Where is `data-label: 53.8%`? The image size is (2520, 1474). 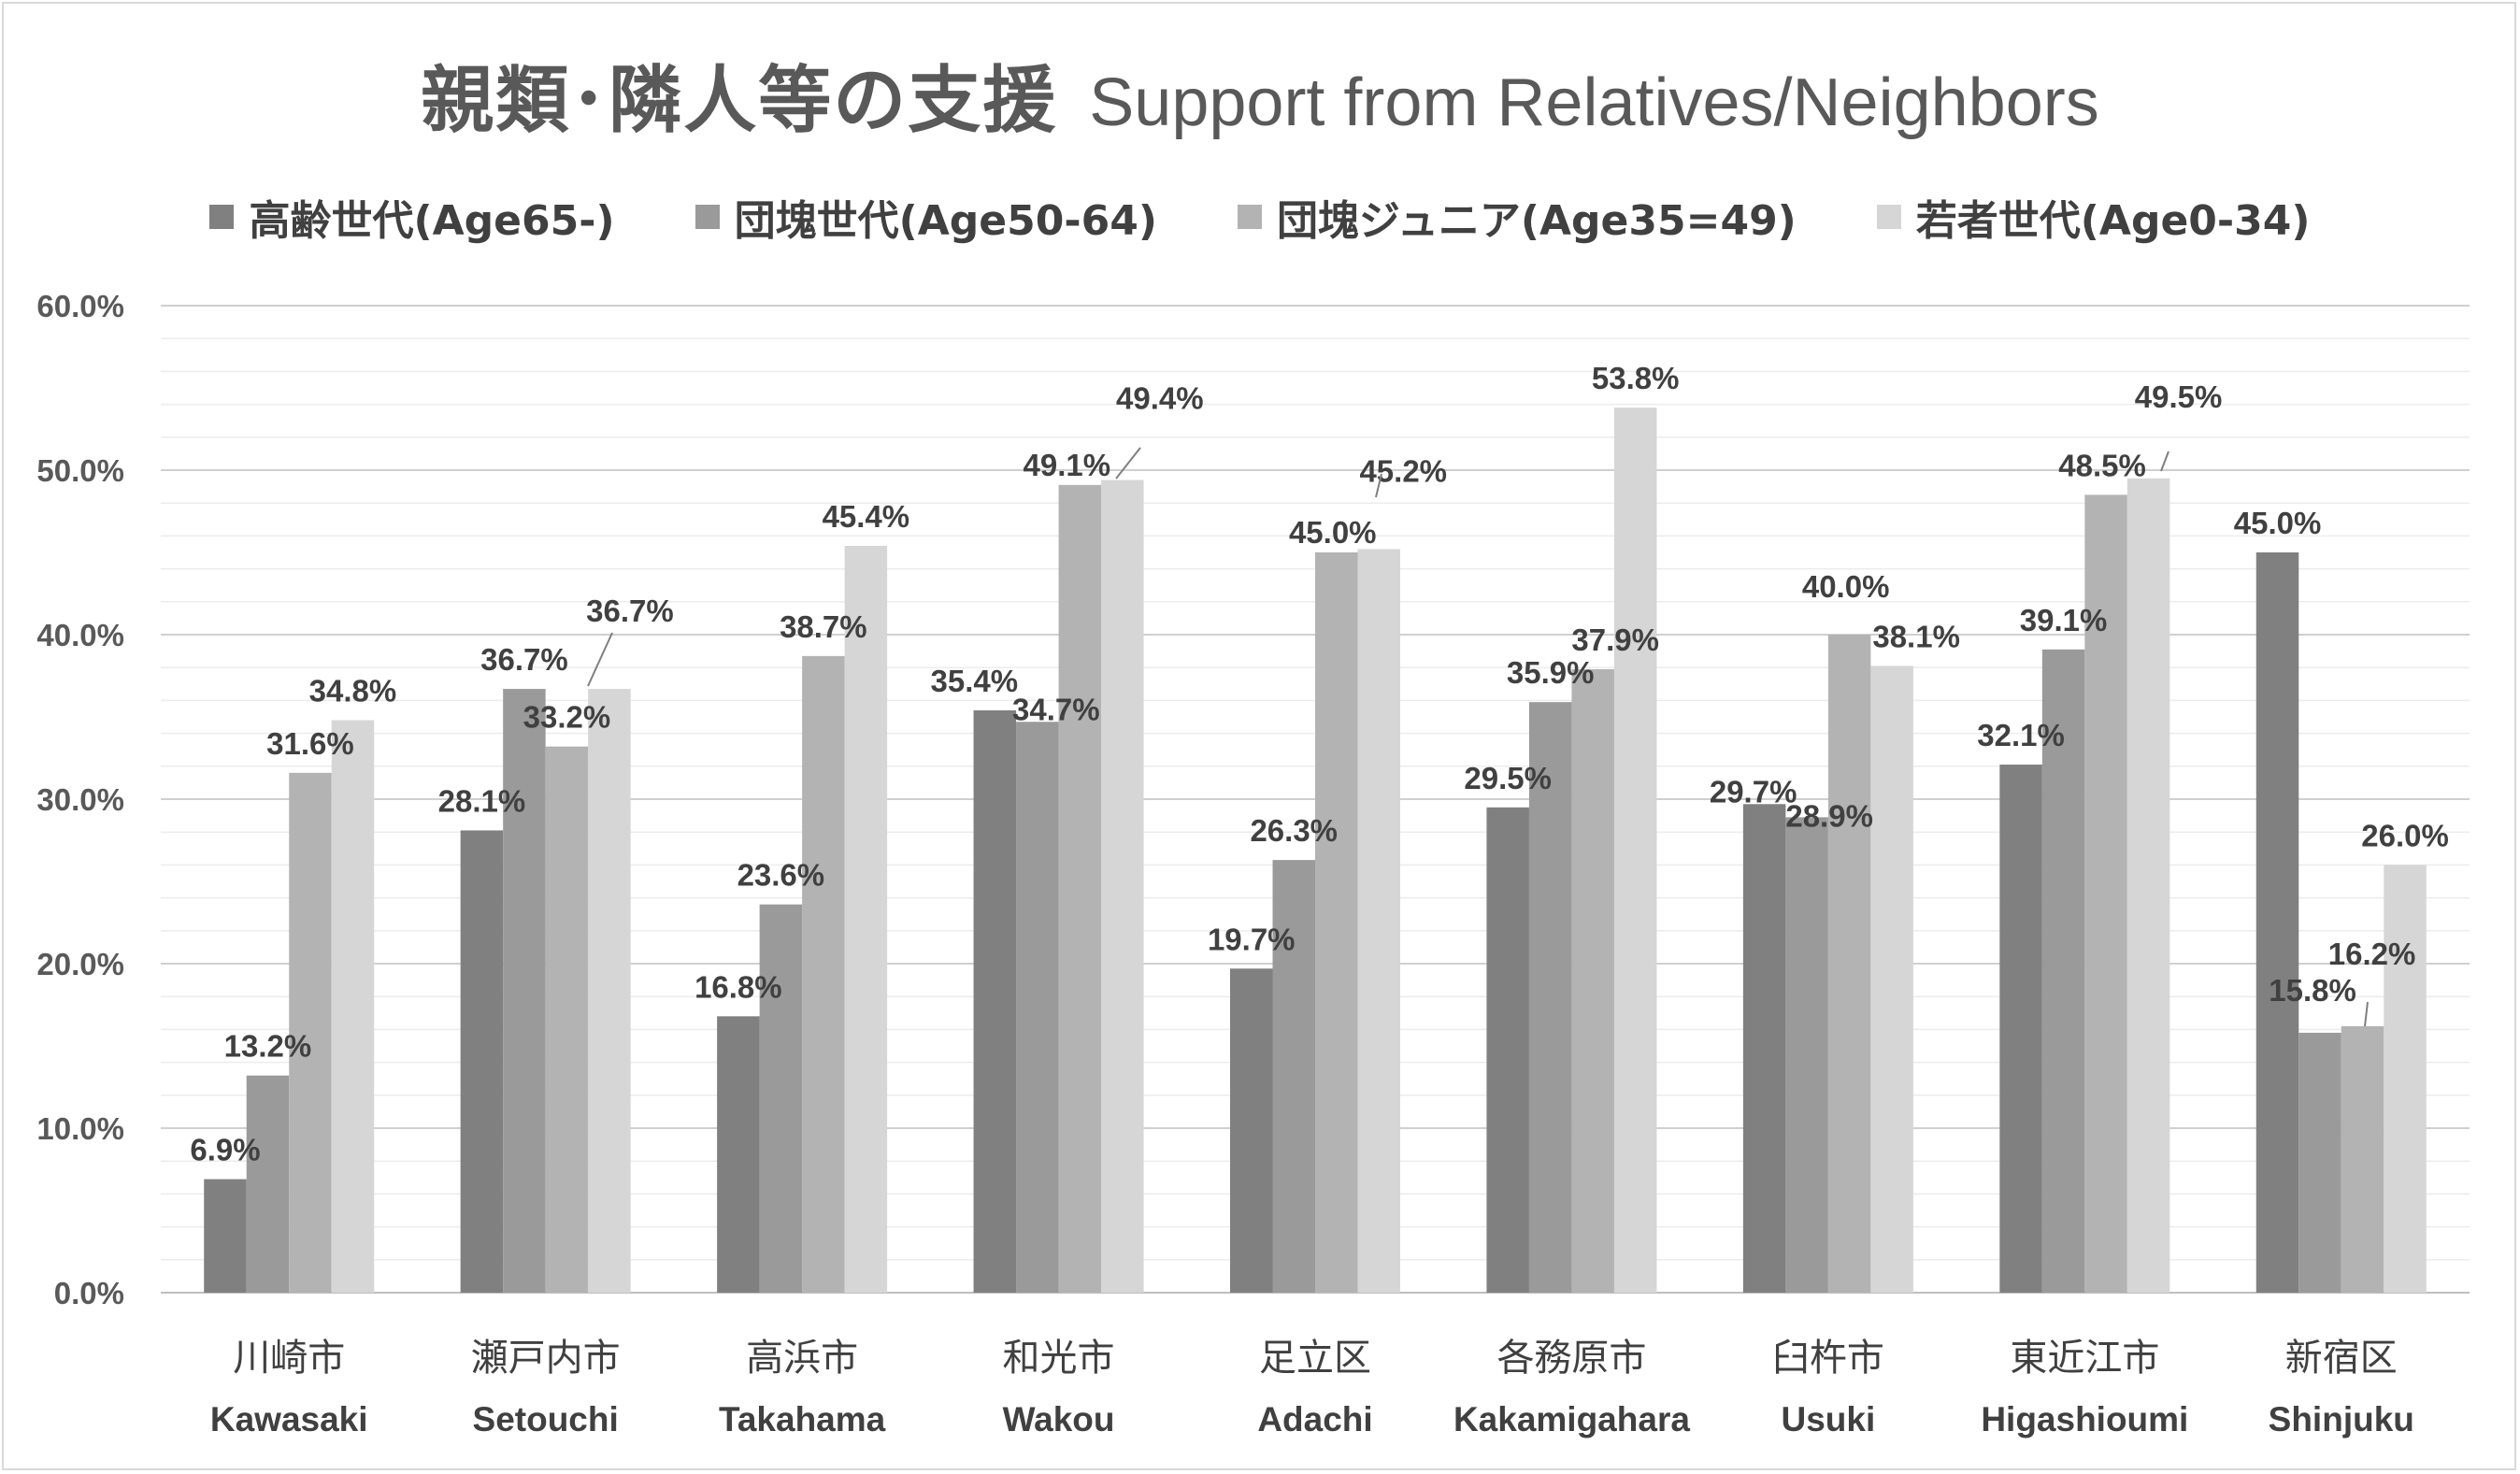
data-label: 53.8% is located at coordinates (1636, 378).